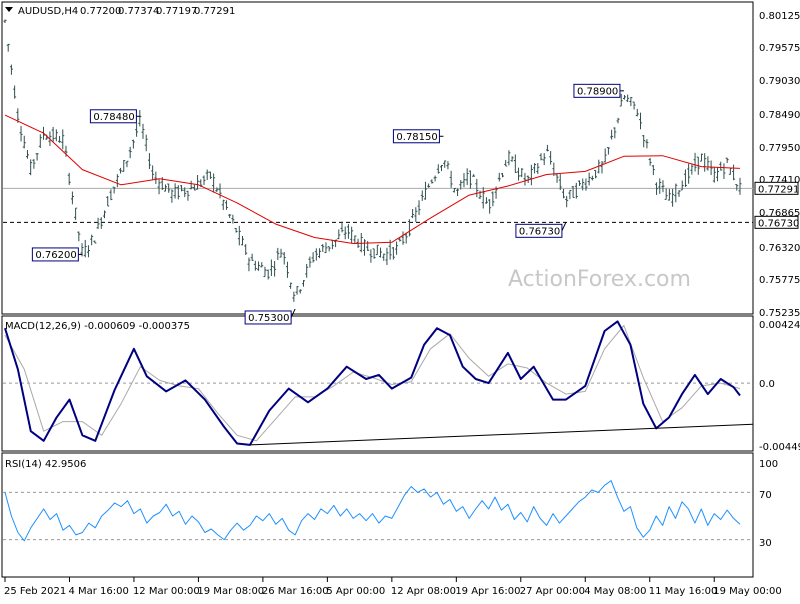  I want to click on level-annotation: 0.76730, so click(541, 230).